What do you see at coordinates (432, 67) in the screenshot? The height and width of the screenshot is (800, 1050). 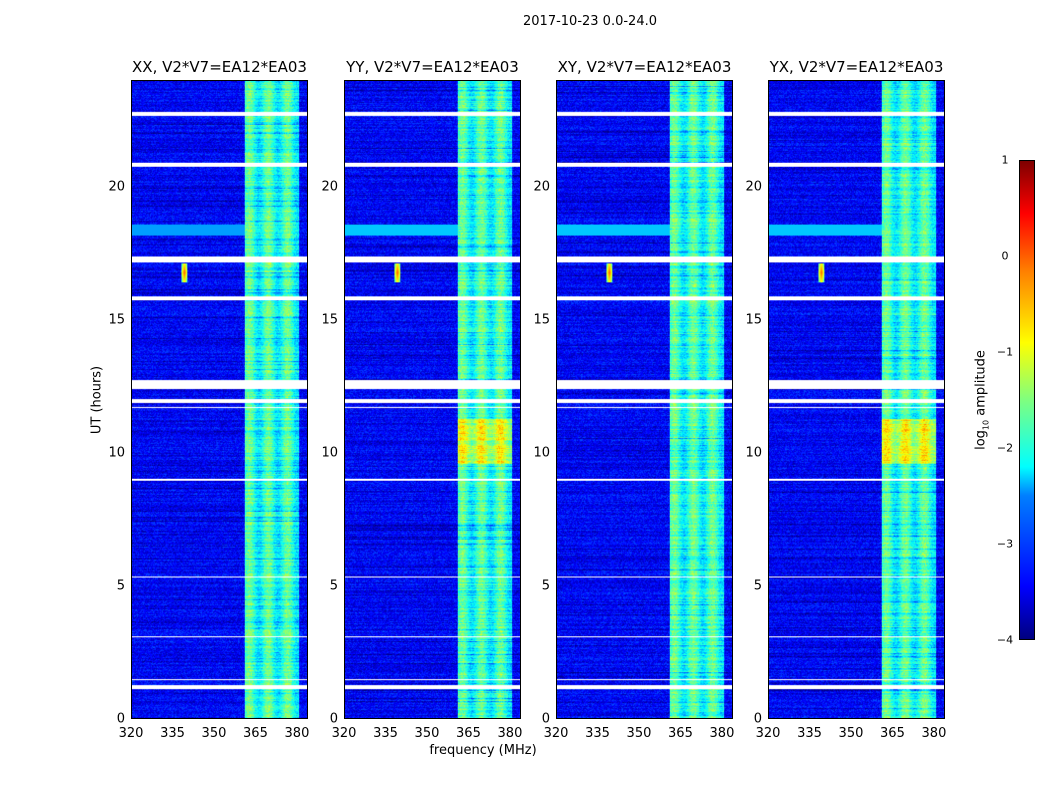 I see `panel-title: YY, V2*V7=EA12*EA03` at bounding box center [432, 67].